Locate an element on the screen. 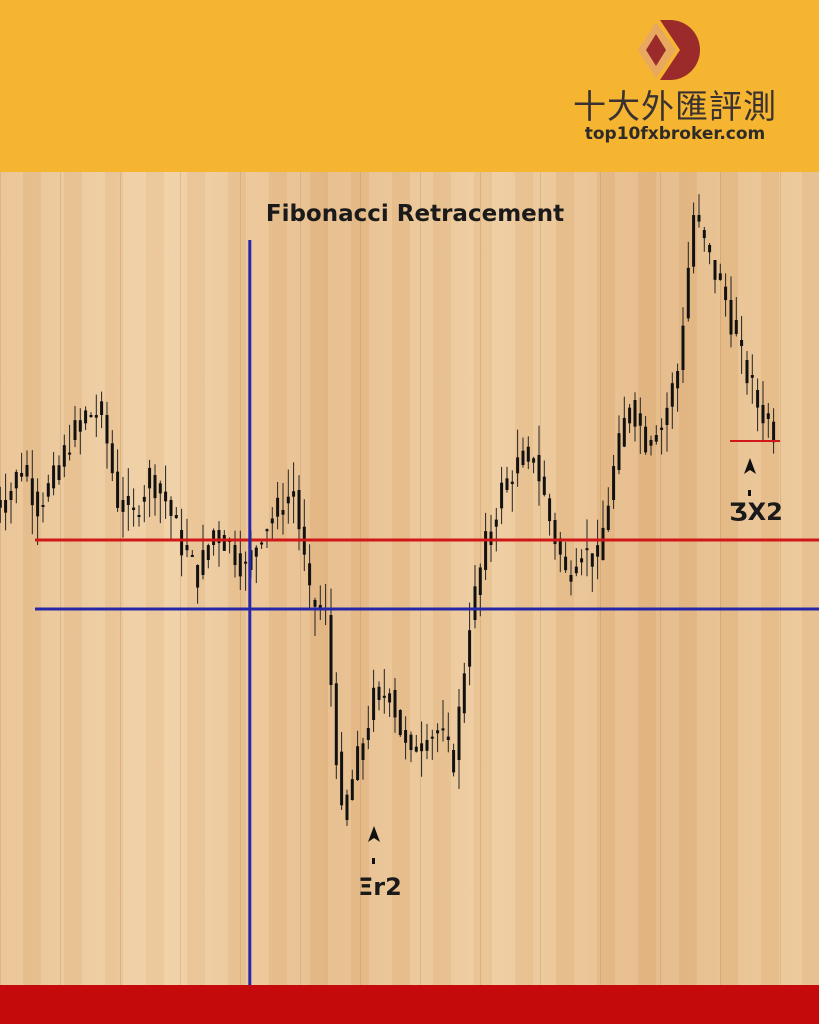 This screenshot has height=1024, width=819. arrow-up-icon is located at coordinates (374, 834).